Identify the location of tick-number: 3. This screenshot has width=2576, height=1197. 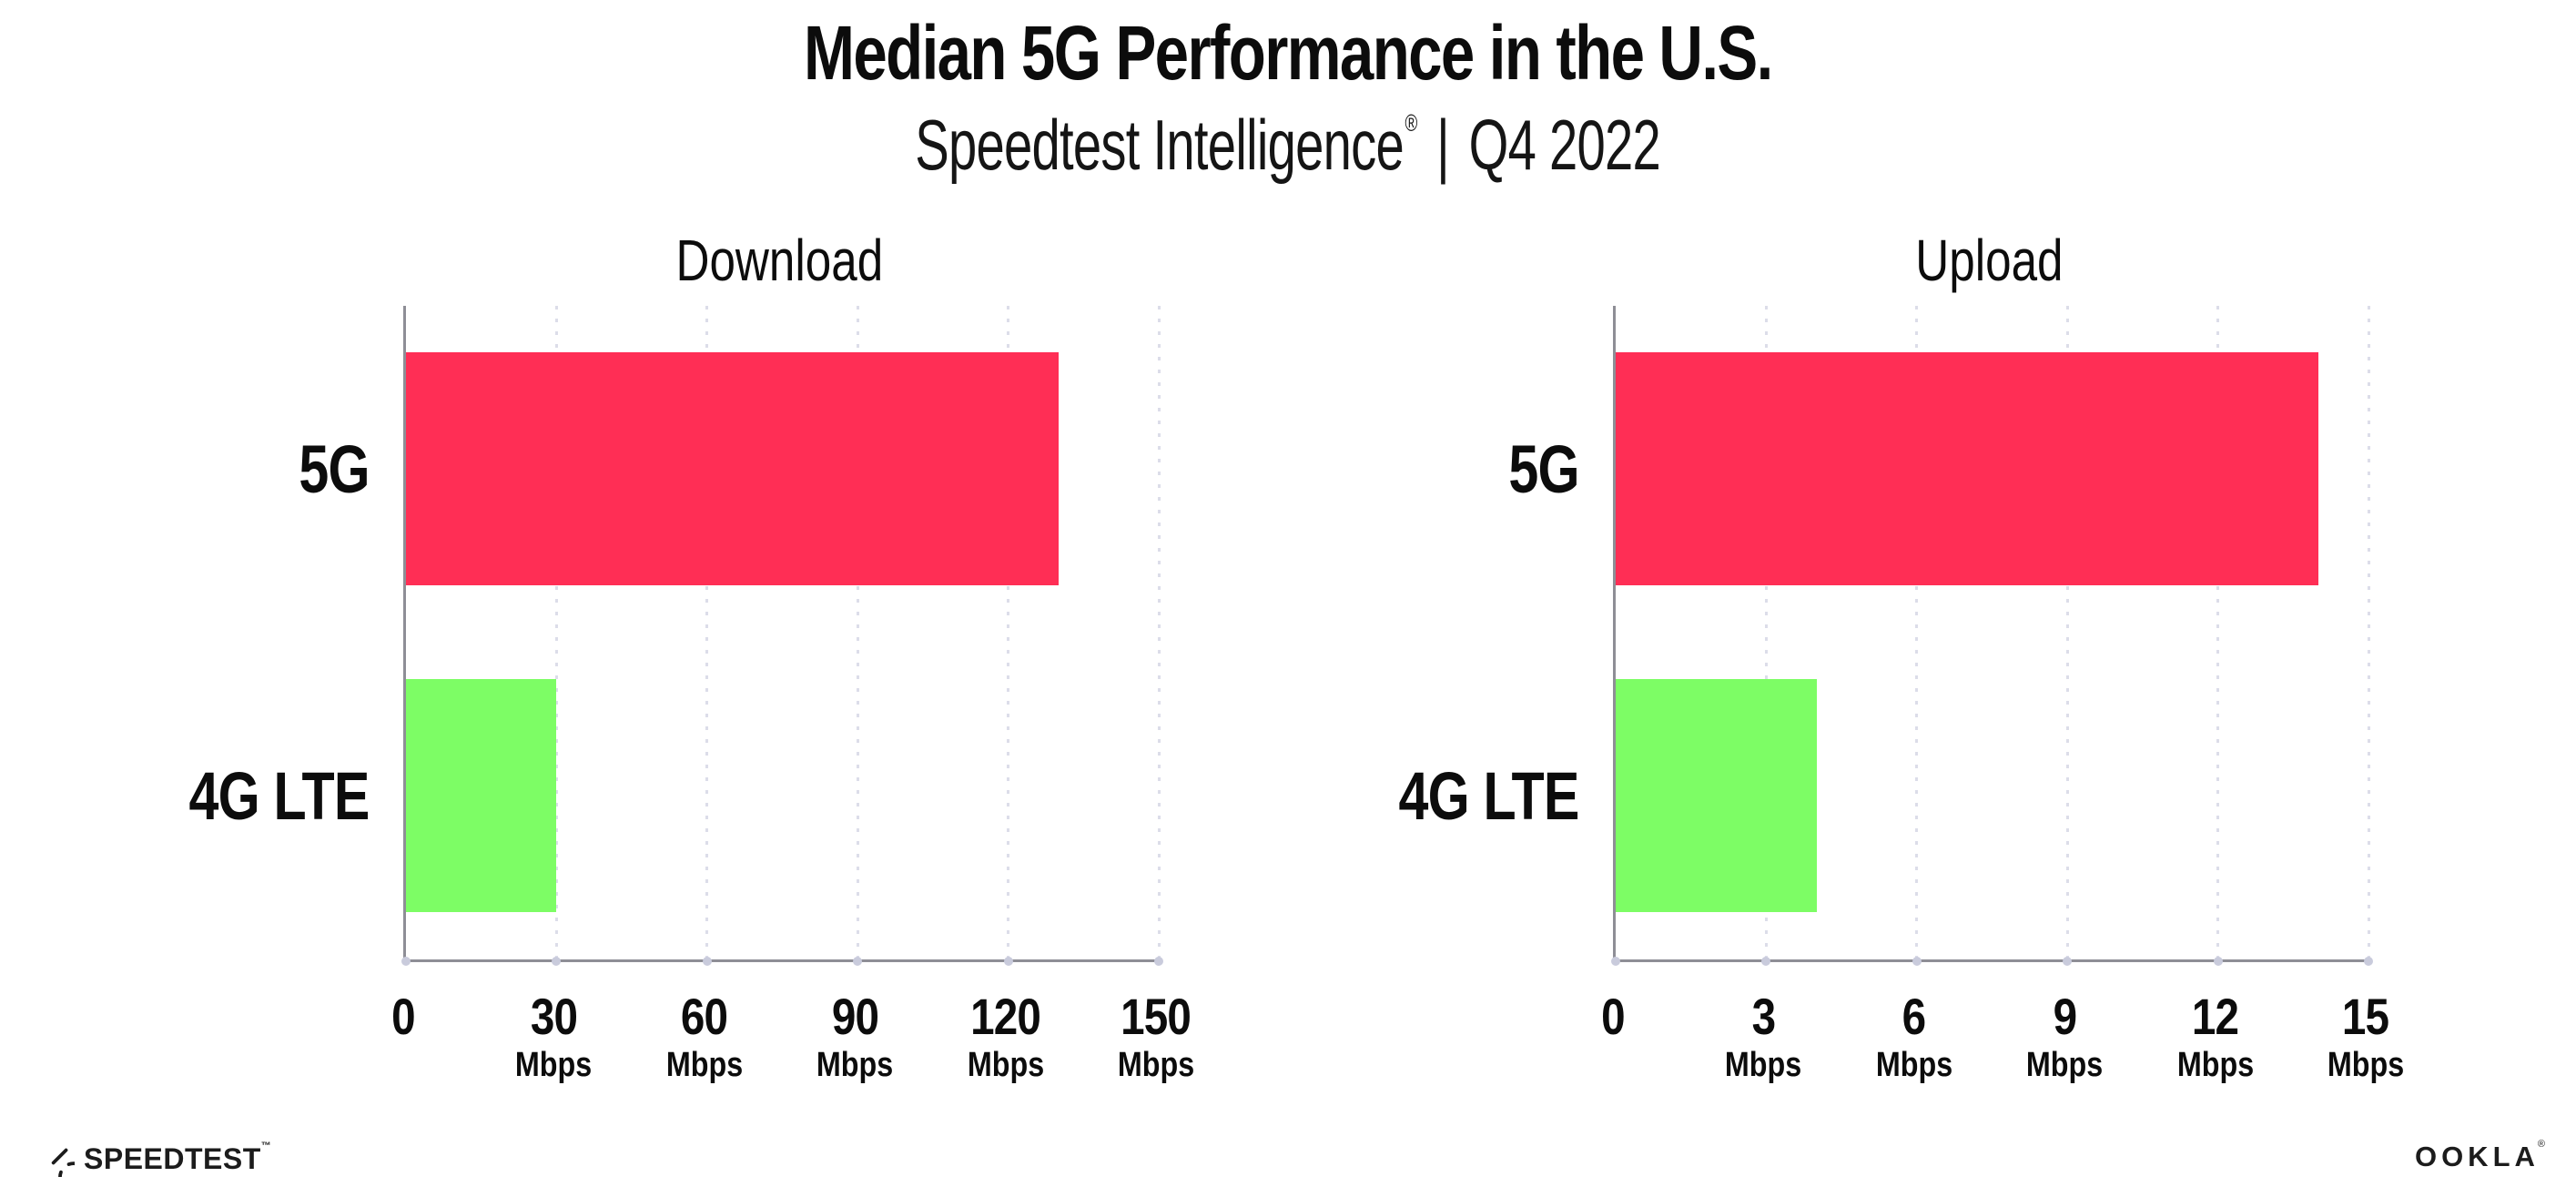
(1763, 1017).